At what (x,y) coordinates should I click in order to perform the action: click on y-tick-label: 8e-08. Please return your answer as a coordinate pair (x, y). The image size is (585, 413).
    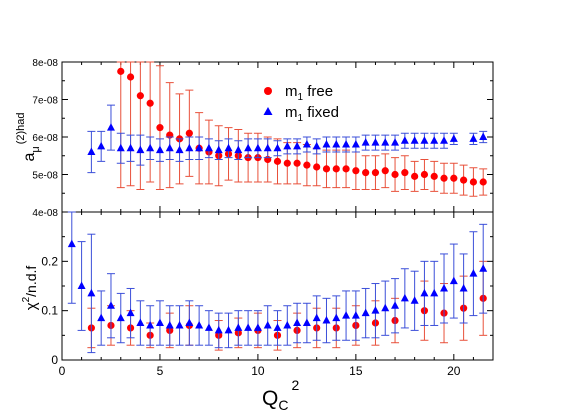
    Looking at the image, I should click on (45, 63).